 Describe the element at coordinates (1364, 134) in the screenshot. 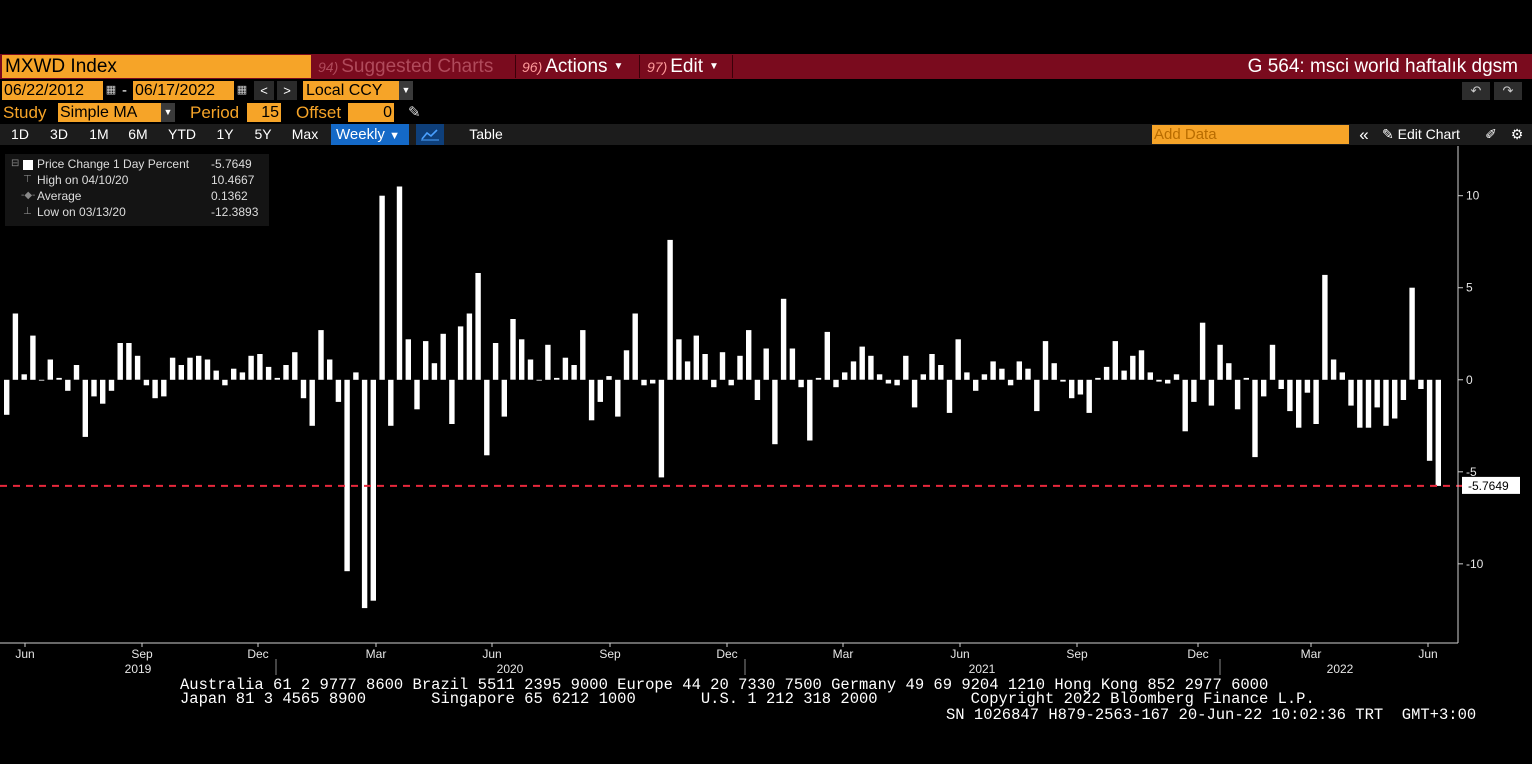

I see `collapse-icon: «` at that location.